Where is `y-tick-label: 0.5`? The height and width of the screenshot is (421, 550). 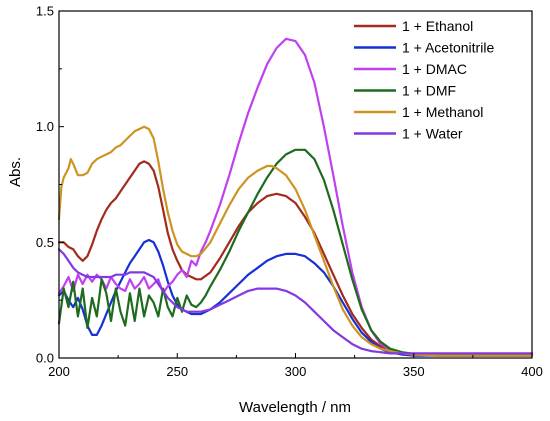 y-tick-label: 0.5 is located at coordinates (45, 242).